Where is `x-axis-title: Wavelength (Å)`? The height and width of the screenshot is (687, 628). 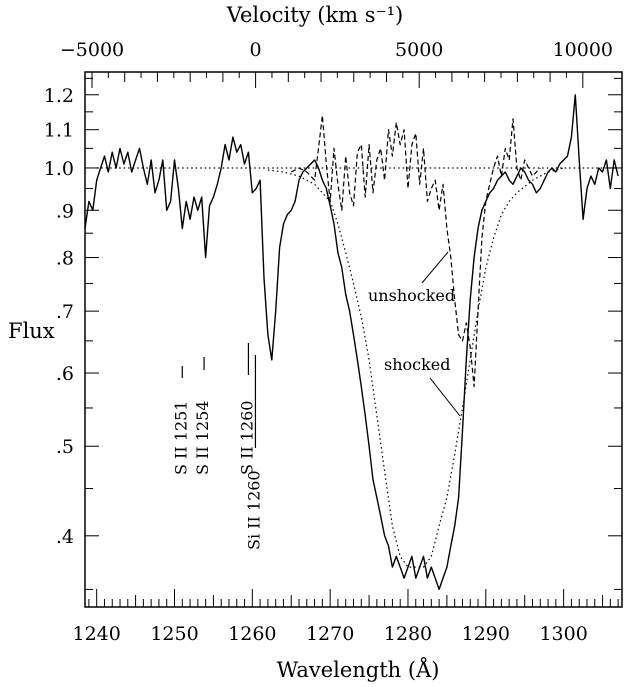 x-axis-title: Wavelength (Å) is located at coordinates (358, 669).